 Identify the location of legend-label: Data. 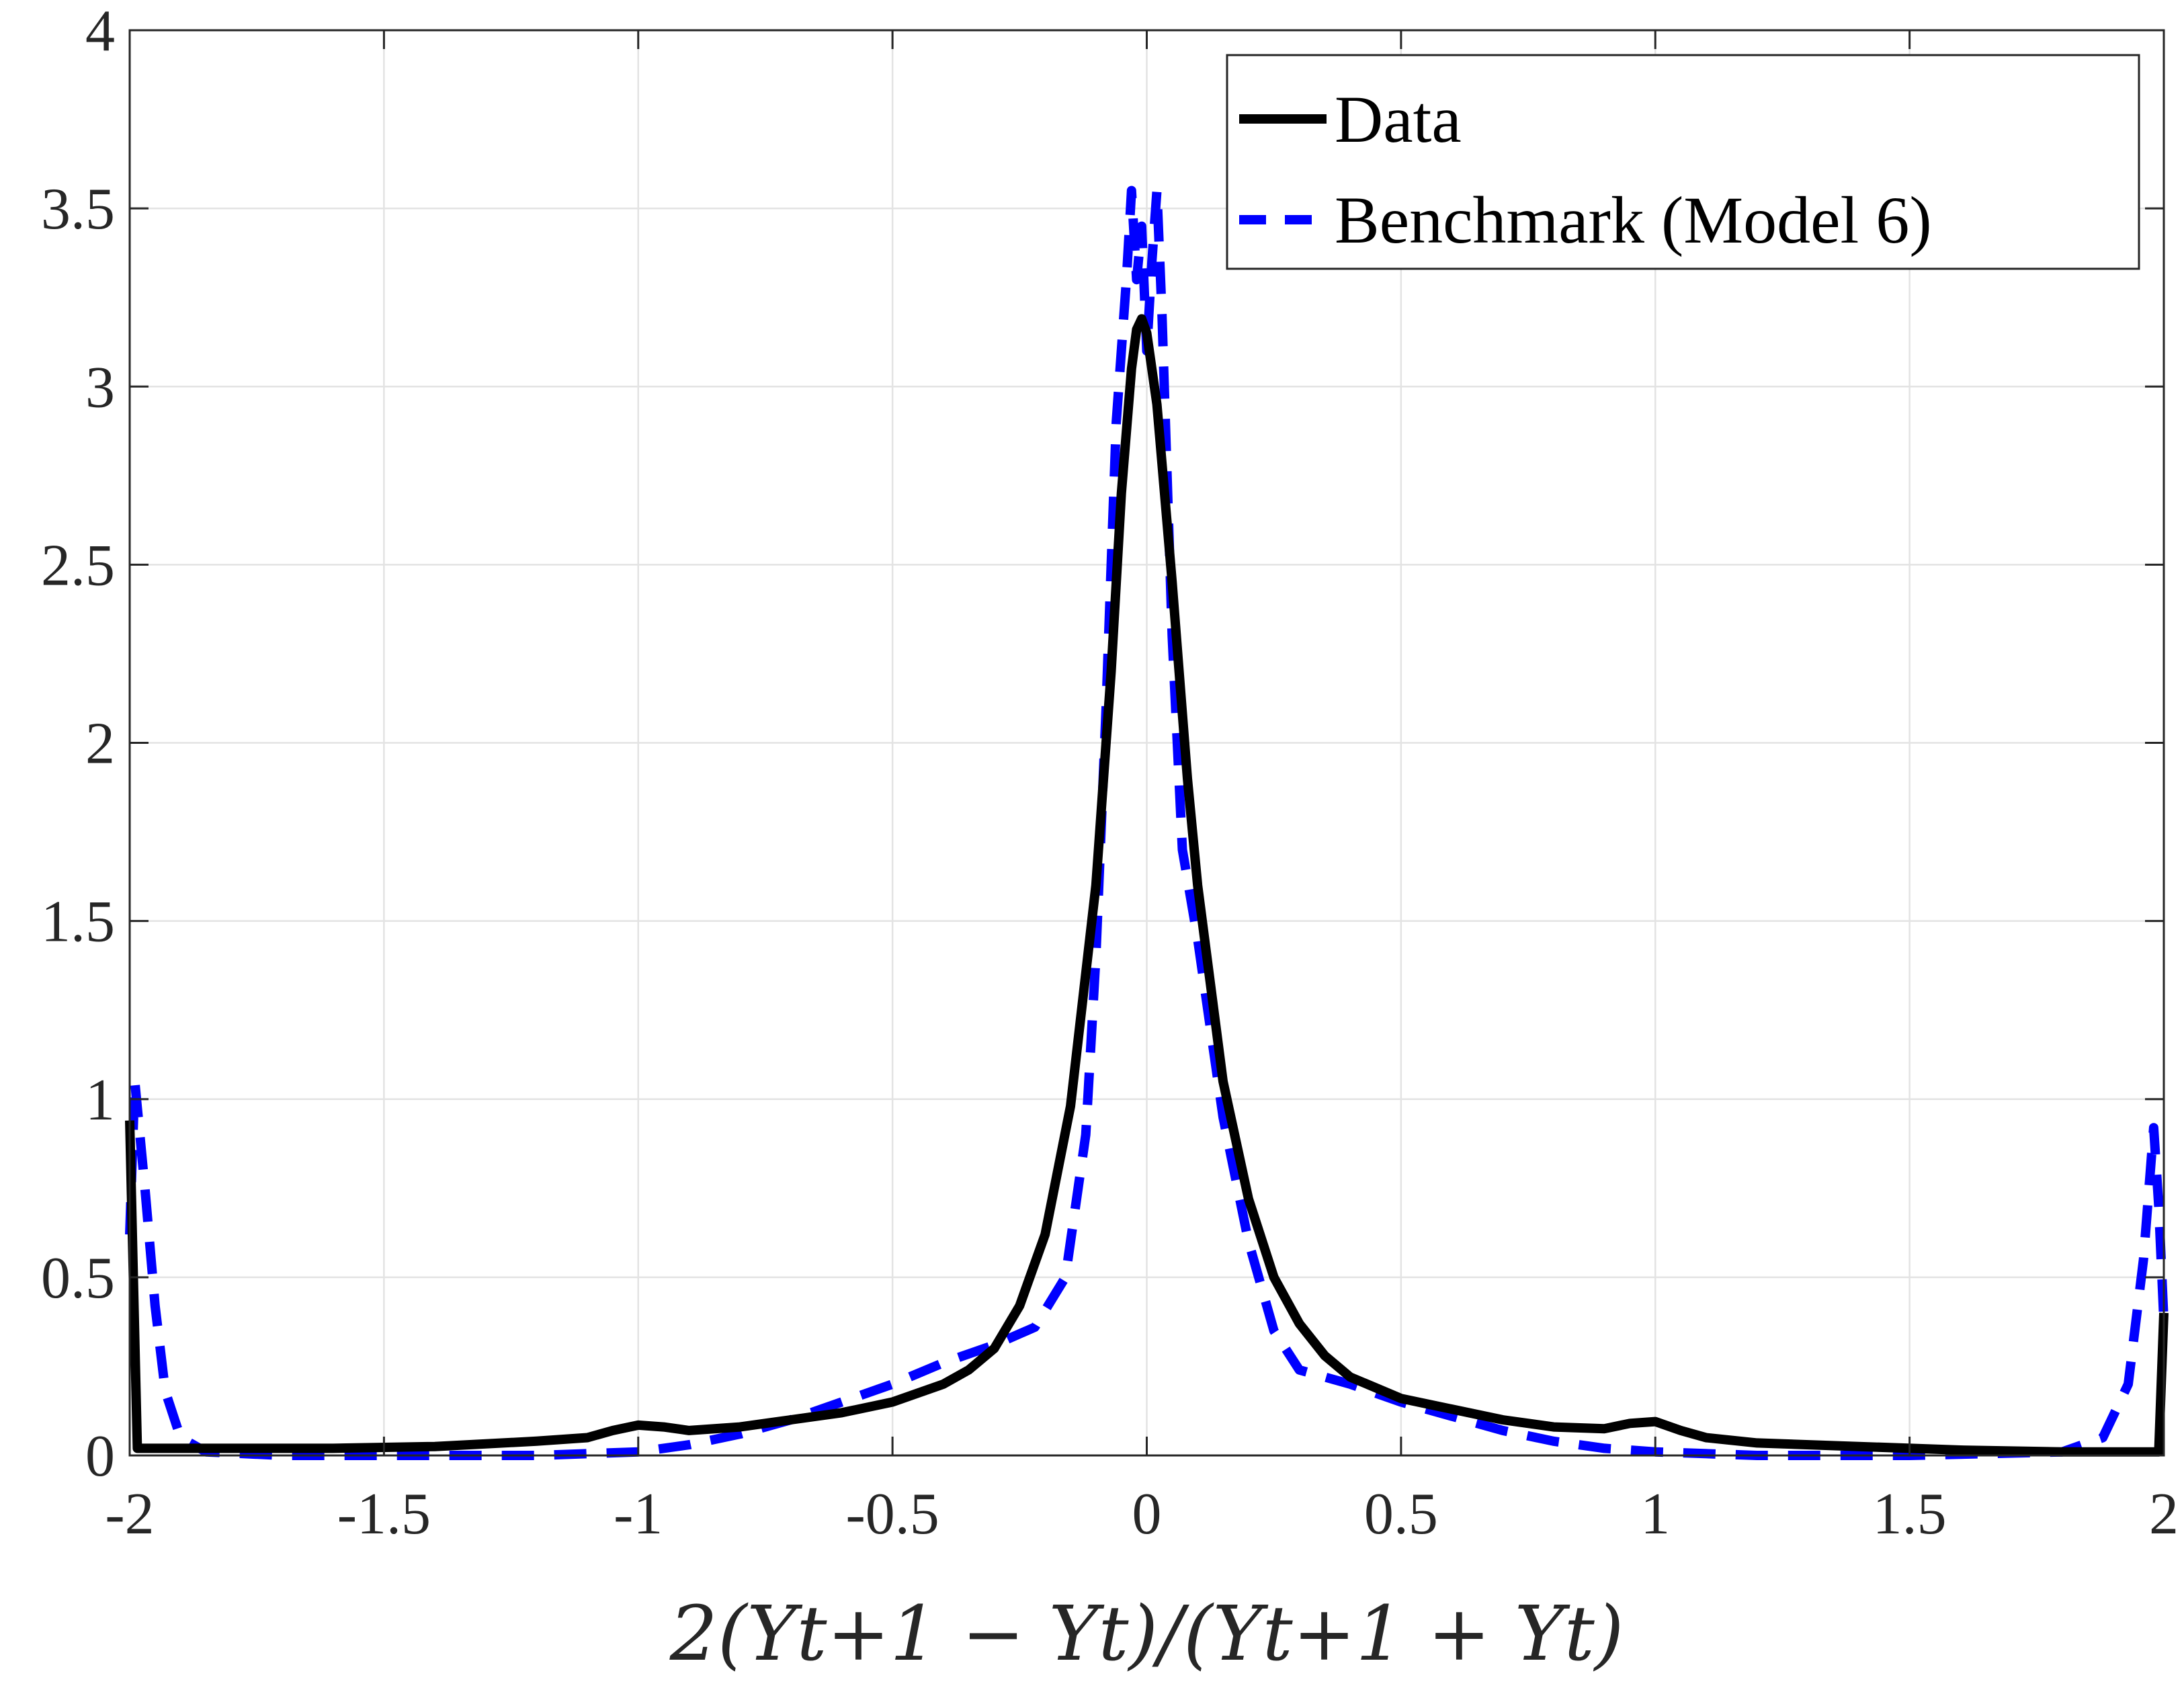
(1398, 119).